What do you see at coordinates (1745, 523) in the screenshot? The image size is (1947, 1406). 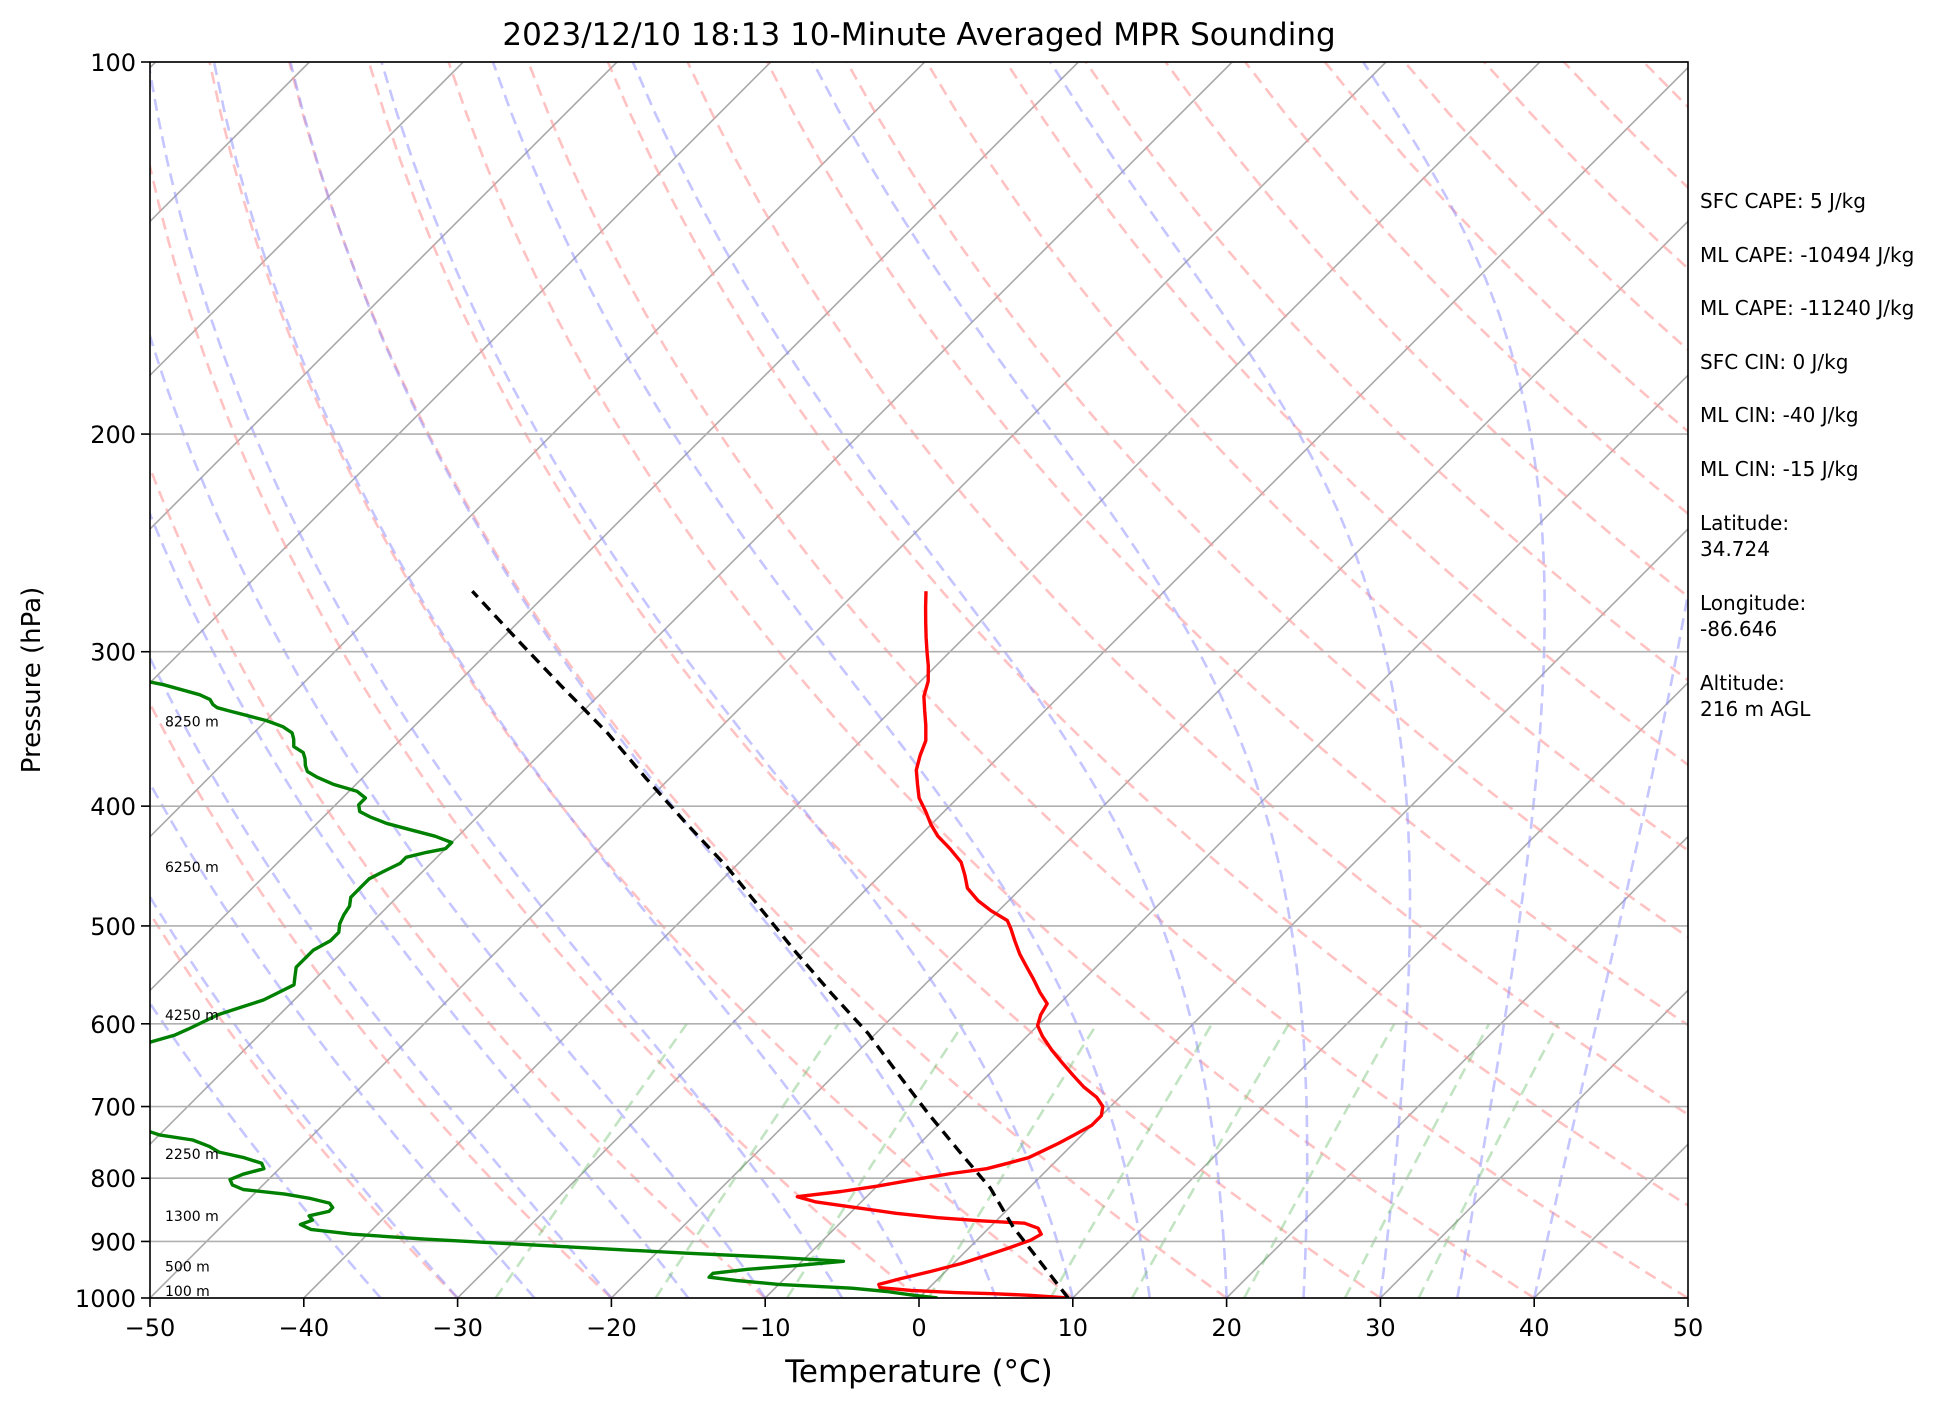 I see `latitude-label: Latitude:` at bounding box center [1745, 523].